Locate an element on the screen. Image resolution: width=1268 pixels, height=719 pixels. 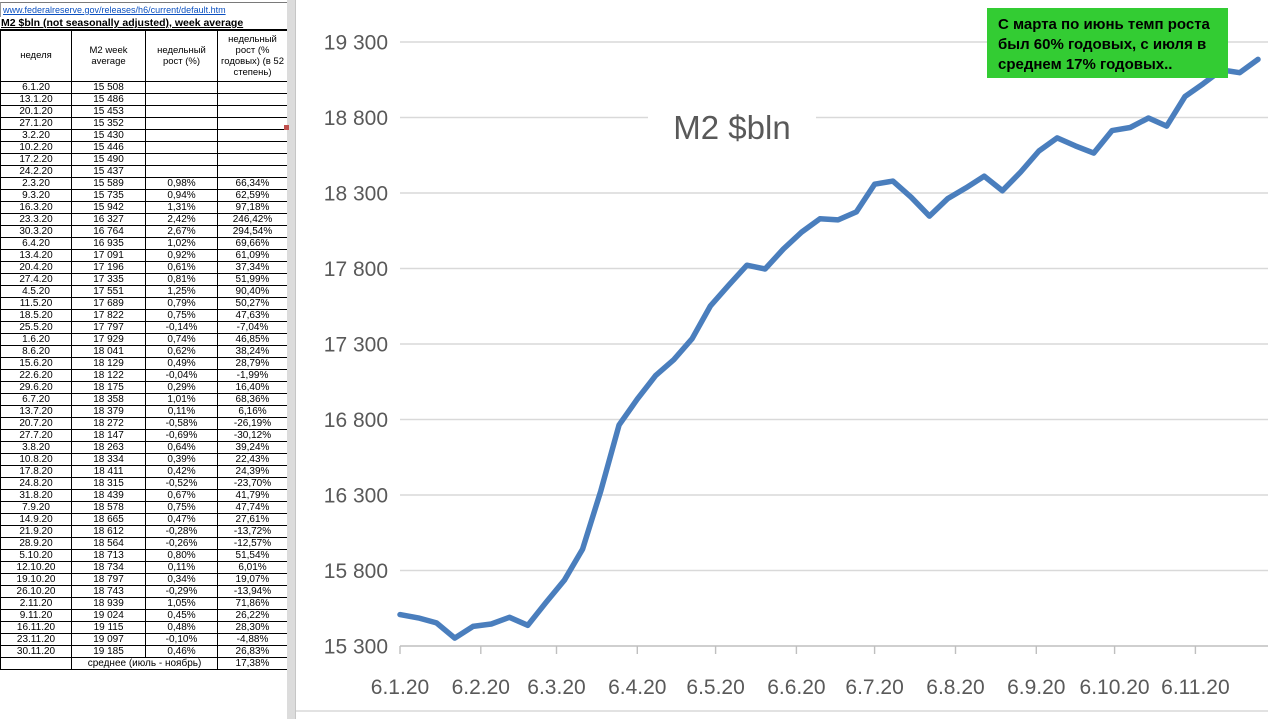
cell: 41,79% is located at coordinates (252, 495).